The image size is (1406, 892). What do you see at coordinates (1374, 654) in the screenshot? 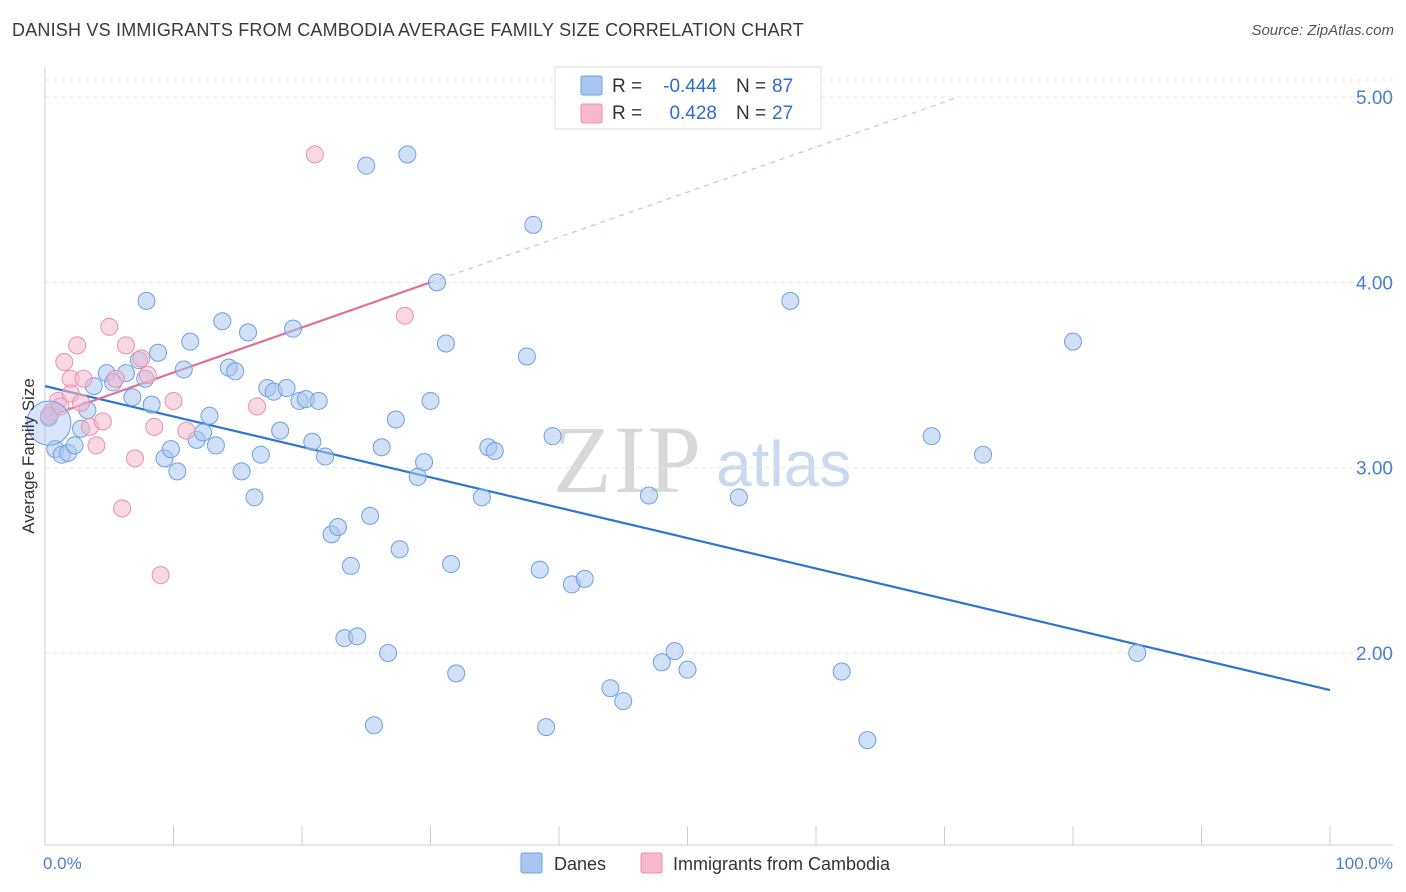
I see `y-tick-label: 2.00` at bounding box center [1374, 654].